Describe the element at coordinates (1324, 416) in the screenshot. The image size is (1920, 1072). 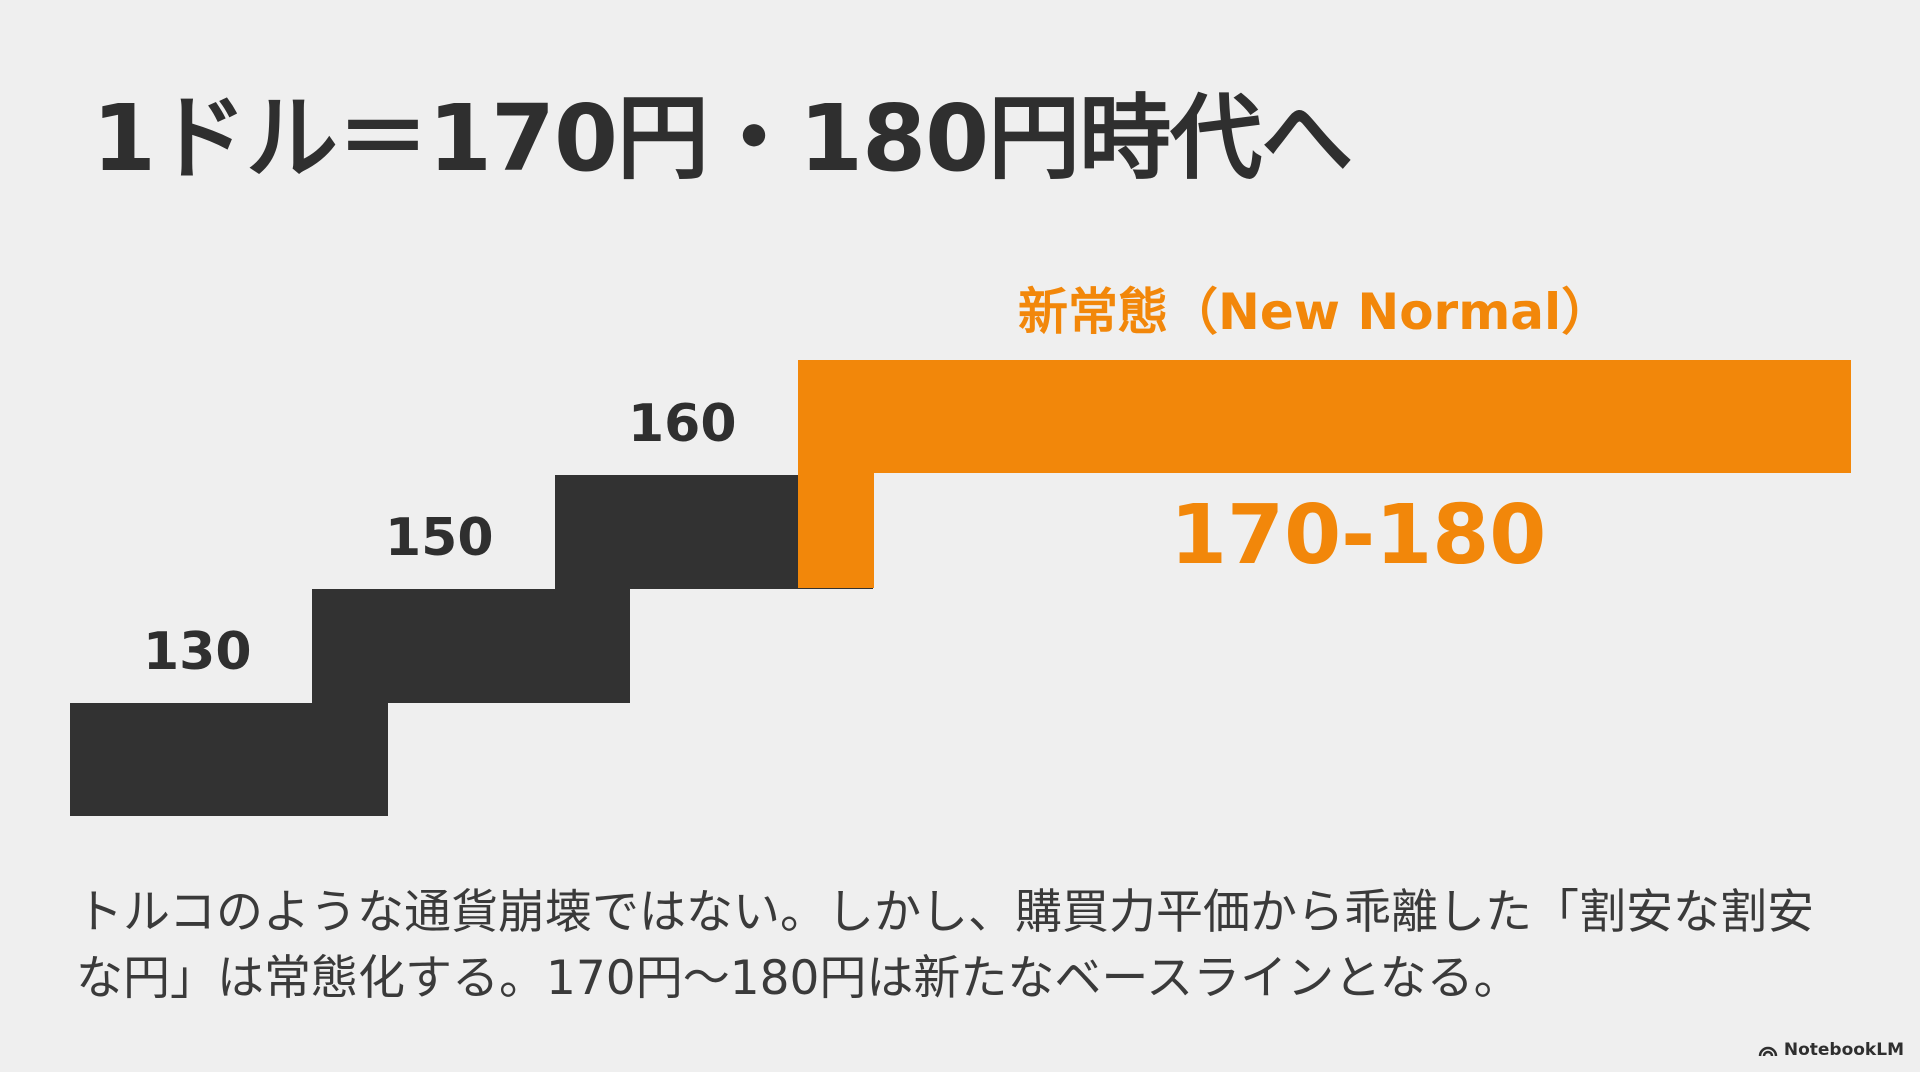
I see `new-normal-bar` at that location.